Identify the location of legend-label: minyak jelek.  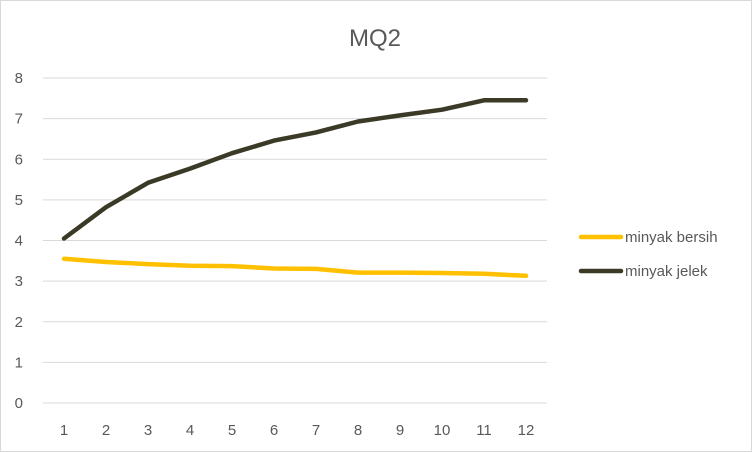
(666, 271).